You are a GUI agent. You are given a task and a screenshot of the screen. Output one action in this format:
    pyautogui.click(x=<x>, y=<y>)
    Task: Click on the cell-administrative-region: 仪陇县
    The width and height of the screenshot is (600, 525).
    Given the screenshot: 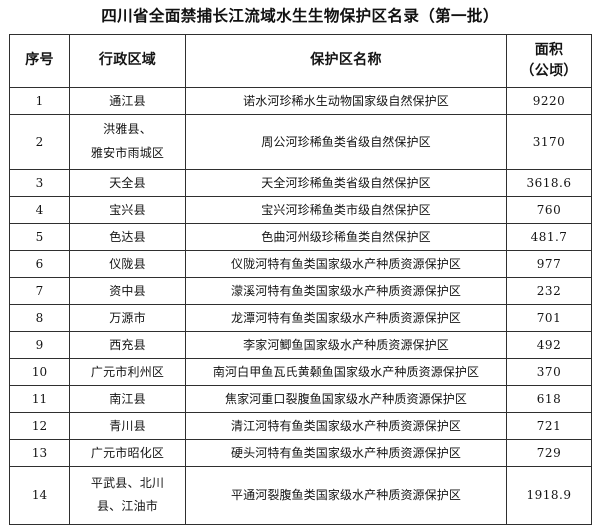 What is the action you would take?
    pyautogui.click(x=127, y=263)
    